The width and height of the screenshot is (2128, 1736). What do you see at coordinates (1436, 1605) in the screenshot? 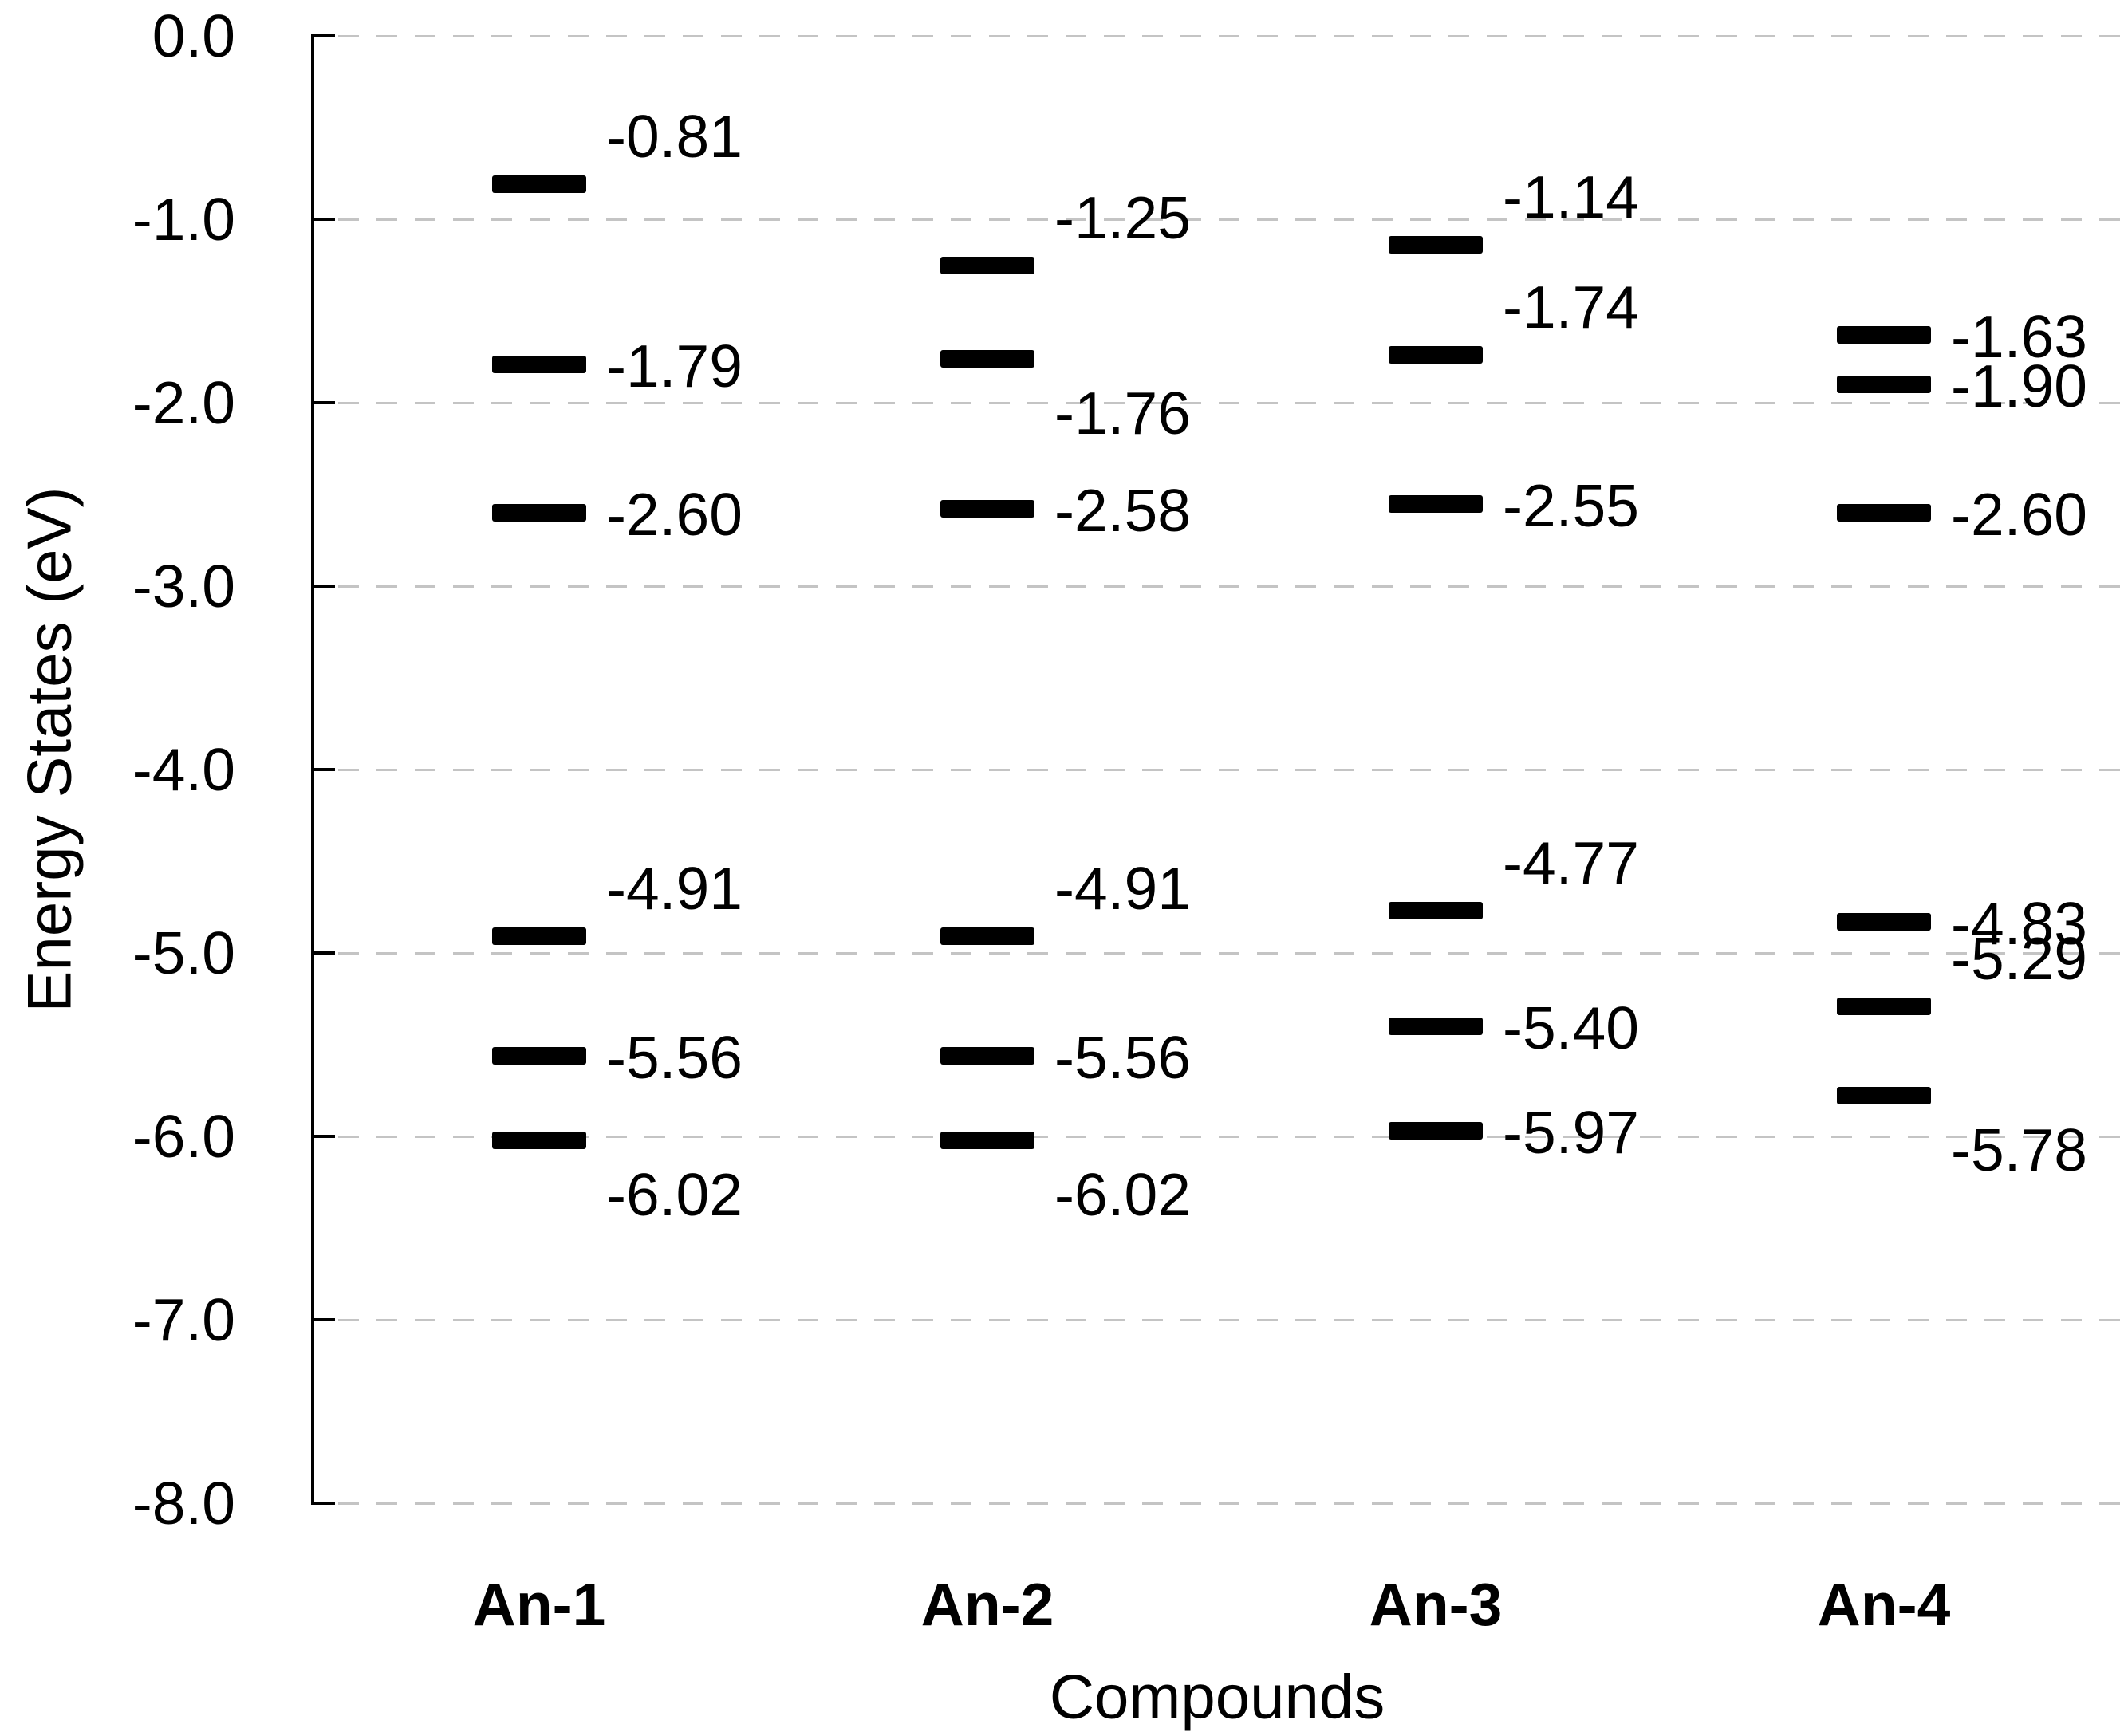
I see `category-label-an-3: An-3` at bounding box center [1436, 1605].